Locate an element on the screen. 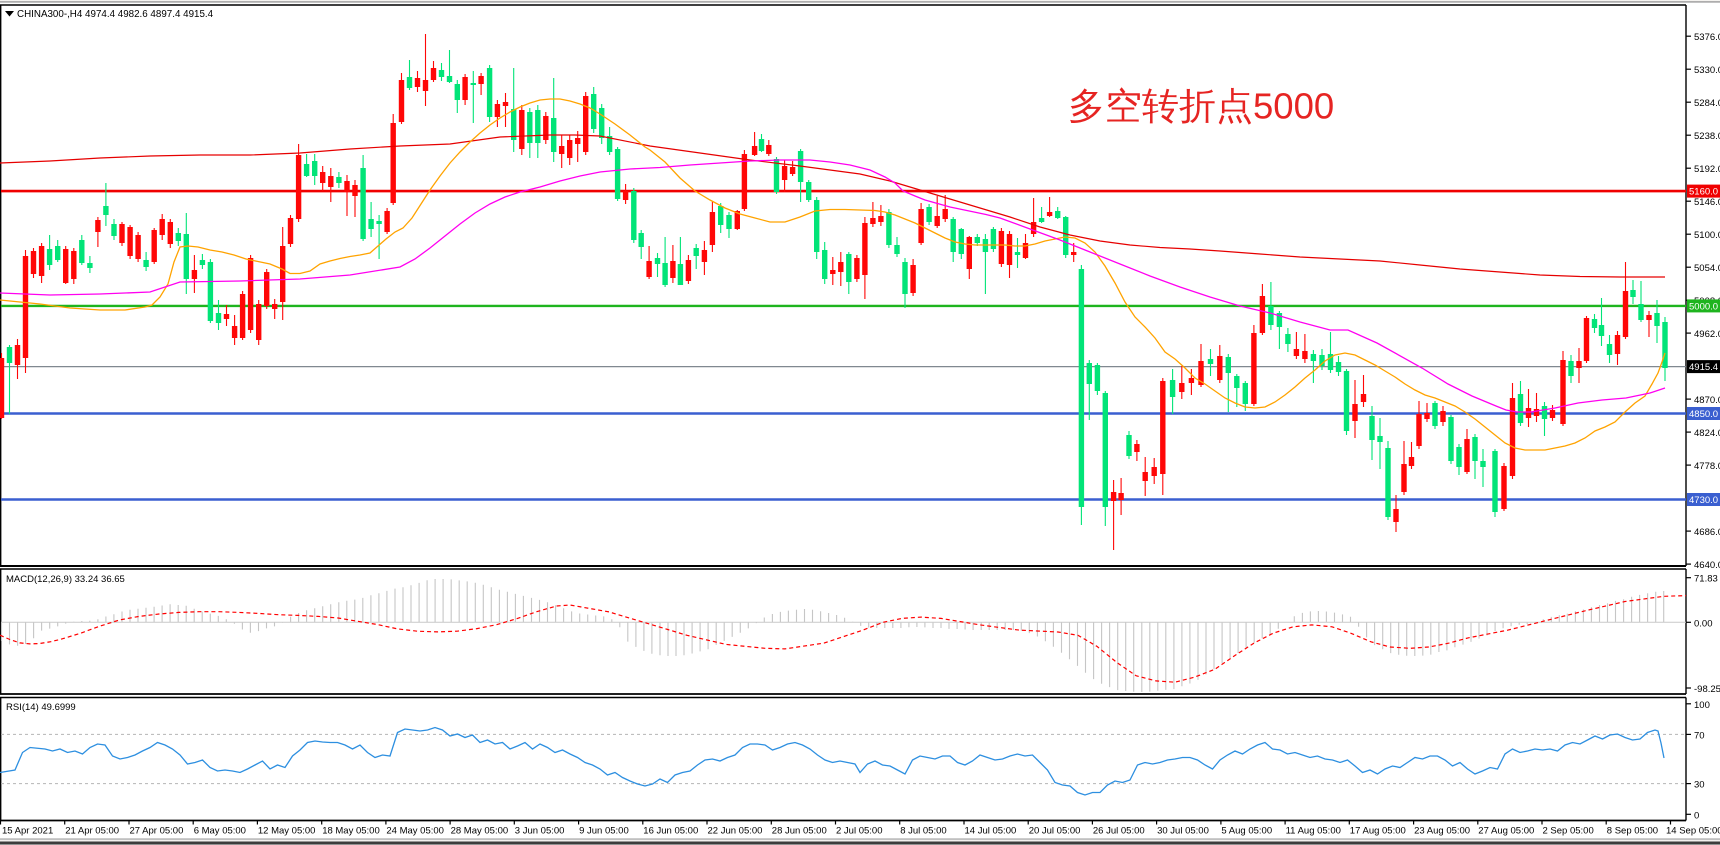 The height and width of the screenshot is (845, 1720). svg-text: 5000 is located at coordinates (1293, 106).